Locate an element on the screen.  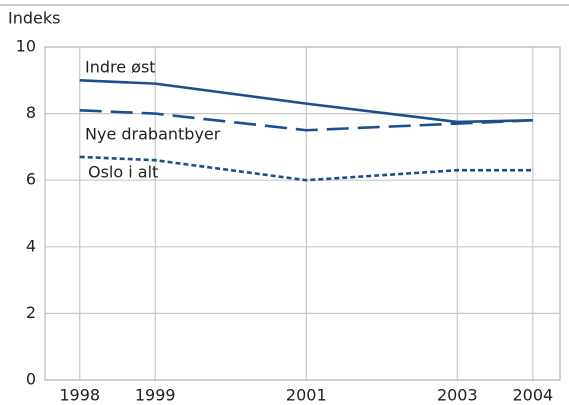
x-tick-label: 2001 is located at coordinates (306, 395).